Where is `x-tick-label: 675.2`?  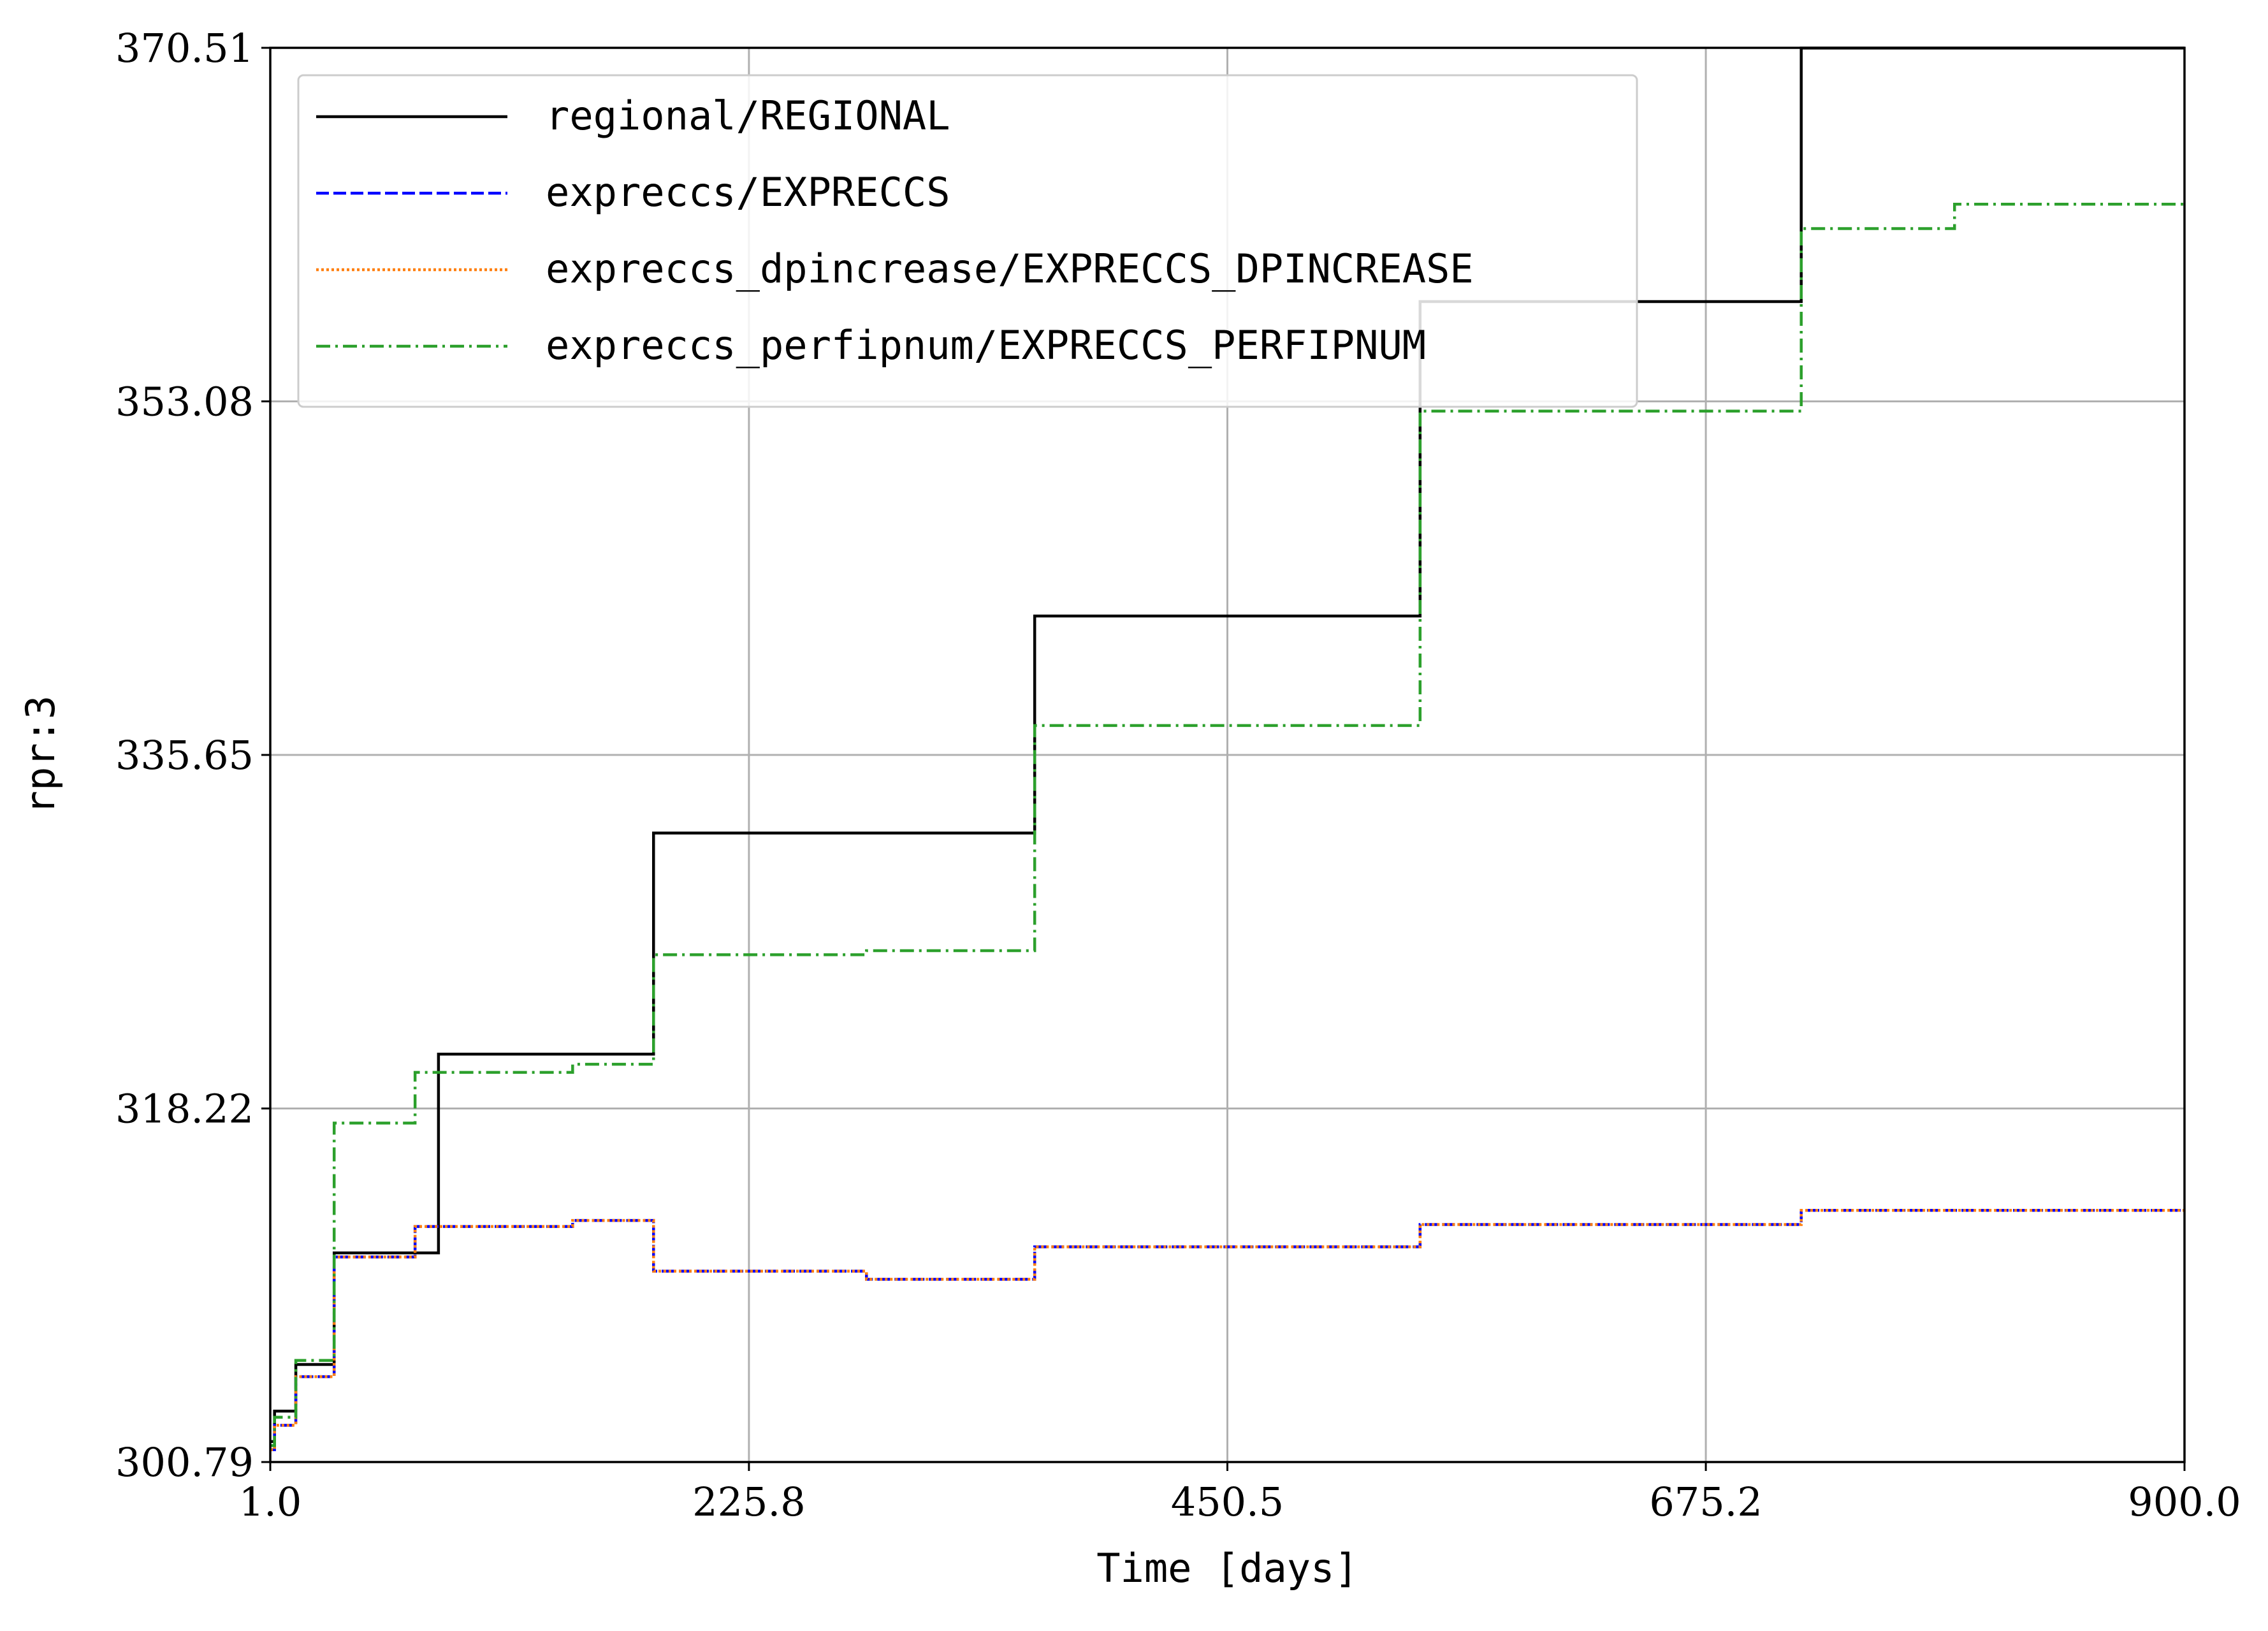
x-tick-label: 675.2 is located at coordinates (1706, 1502).